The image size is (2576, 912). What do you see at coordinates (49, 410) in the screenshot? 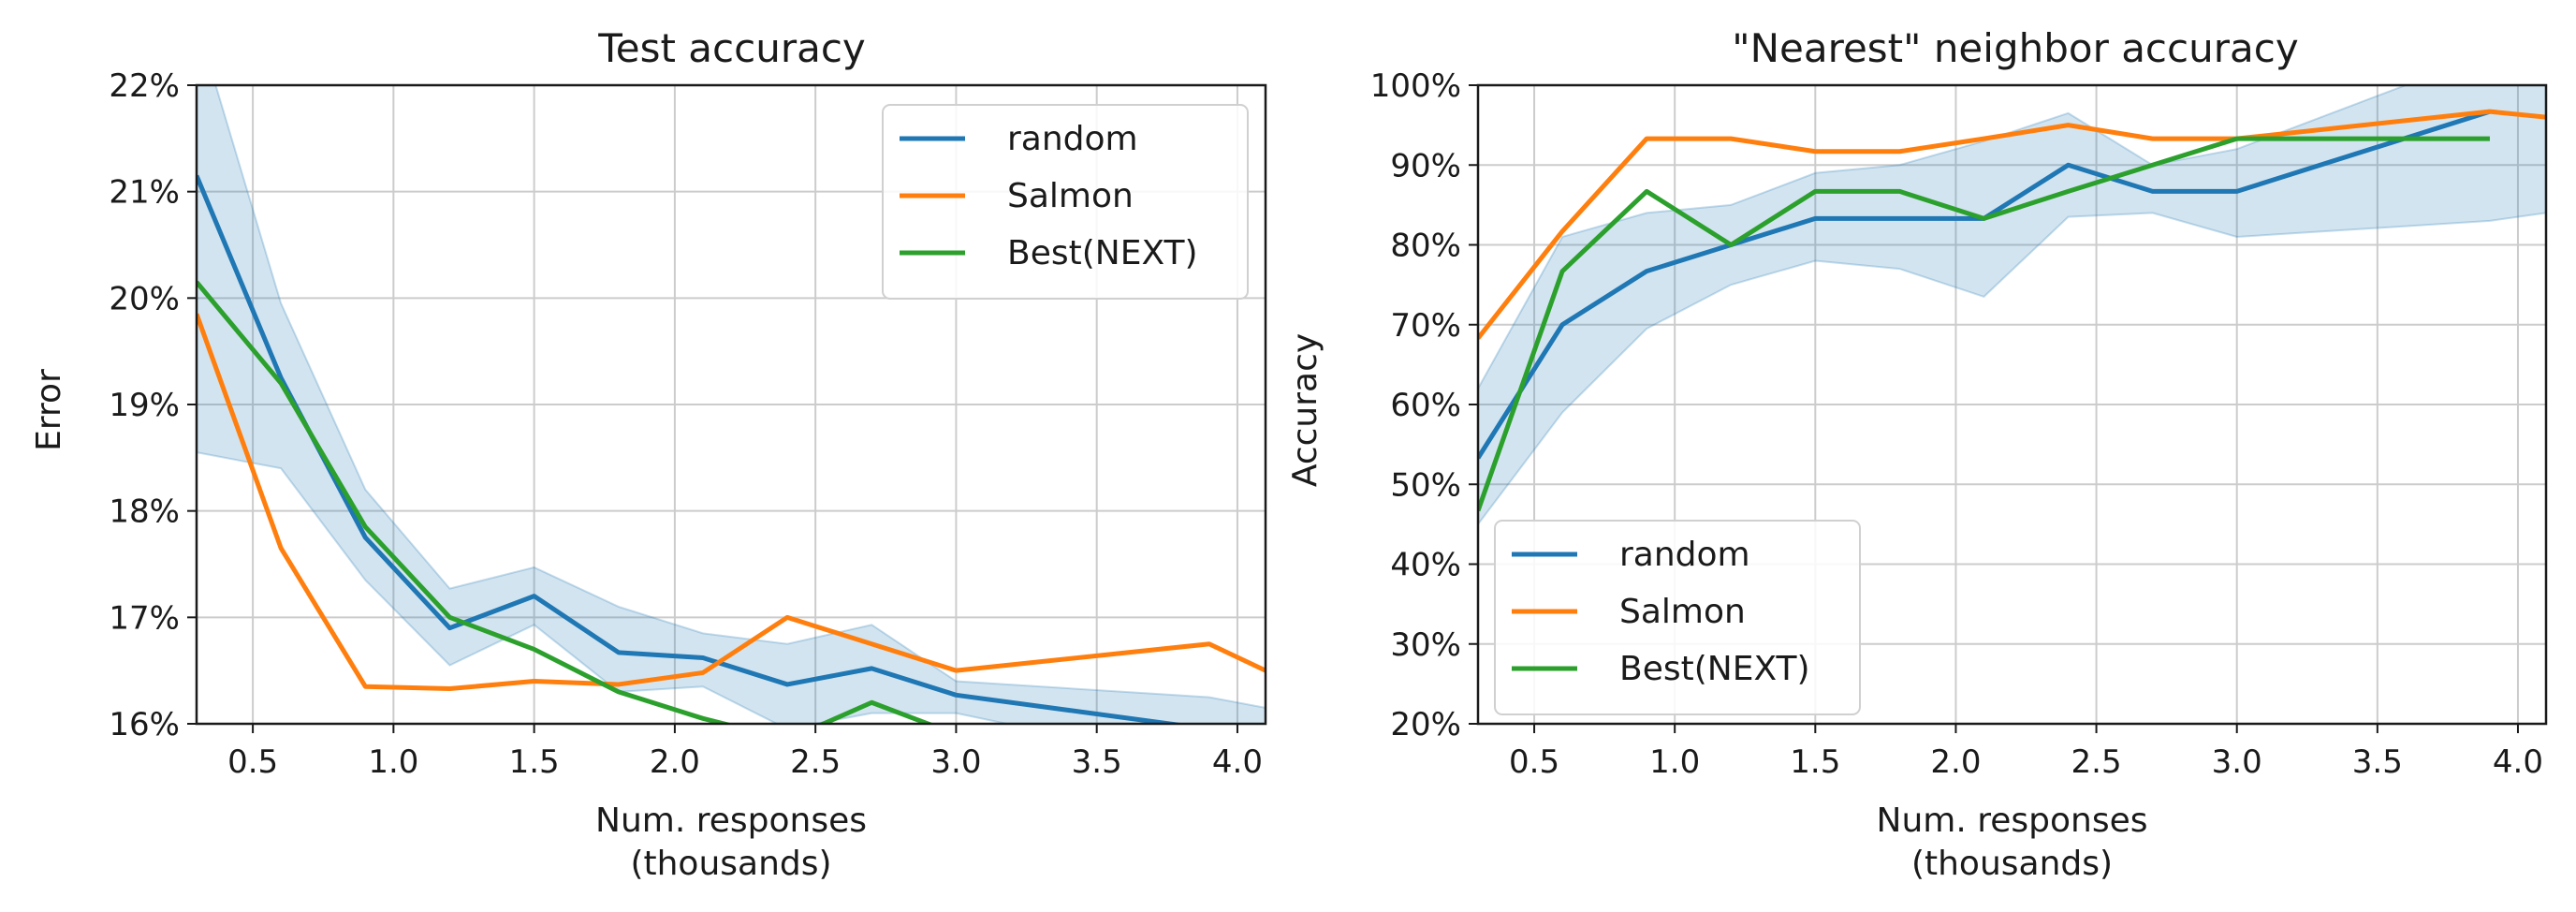
I see `test-accuracy-ylabel: Error` at bounding box center [49, 410].